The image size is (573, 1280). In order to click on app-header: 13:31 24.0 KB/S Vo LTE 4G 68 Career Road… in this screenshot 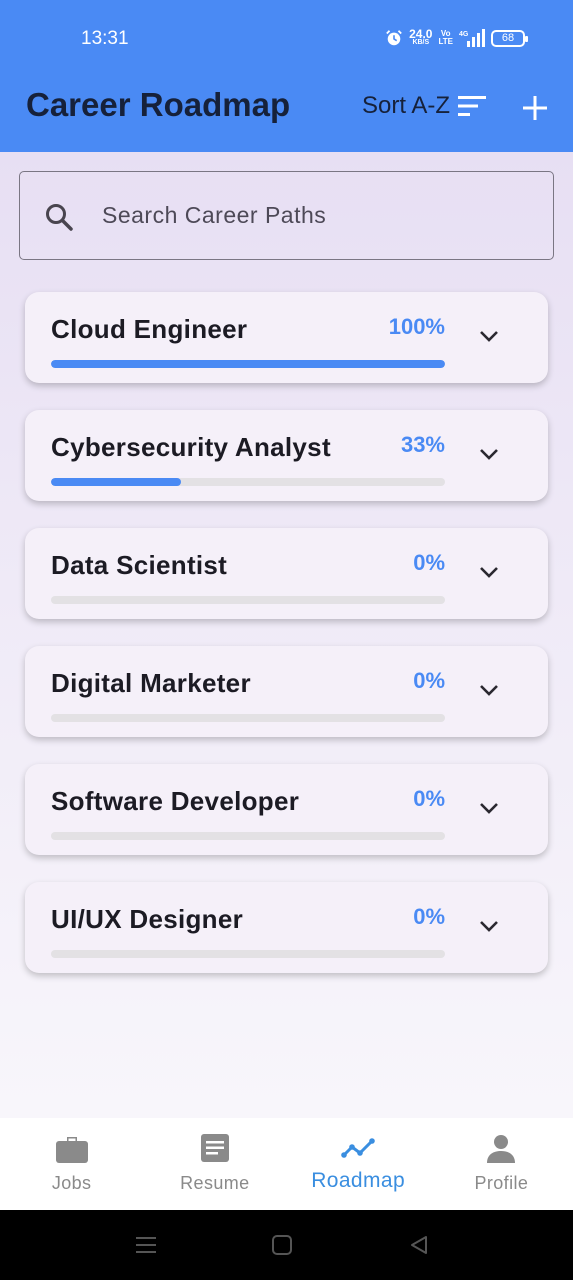, I will do `click(286, 76)`.